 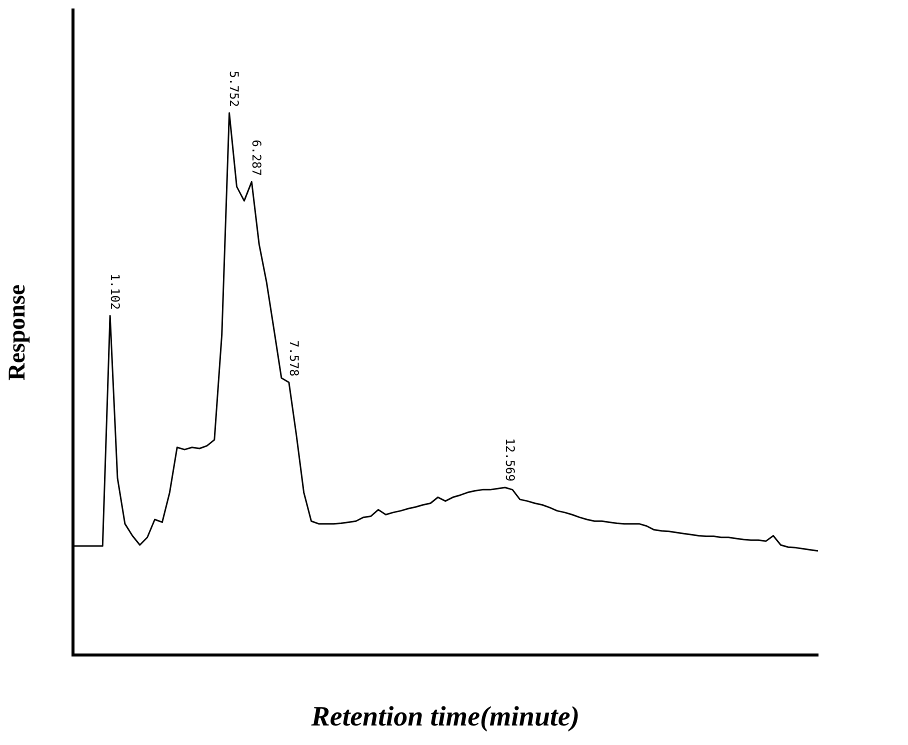 I want to click on annotation: 12.569, so click(x=509, y=460).